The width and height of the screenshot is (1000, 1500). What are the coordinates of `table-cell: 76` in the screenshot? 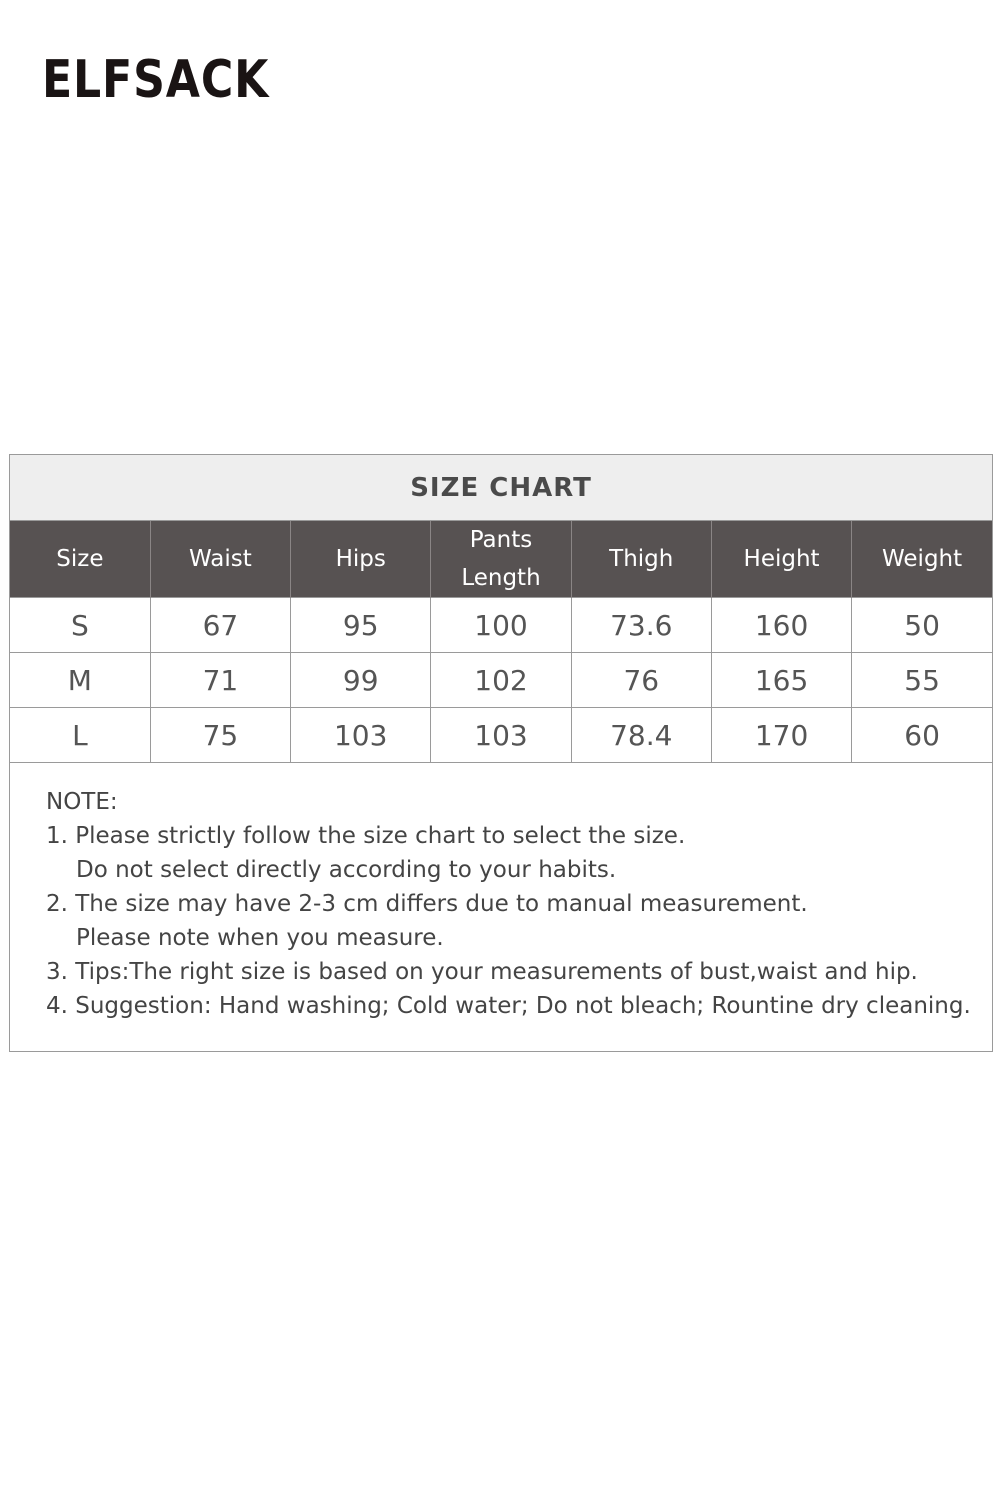 It's located at (641, 680).